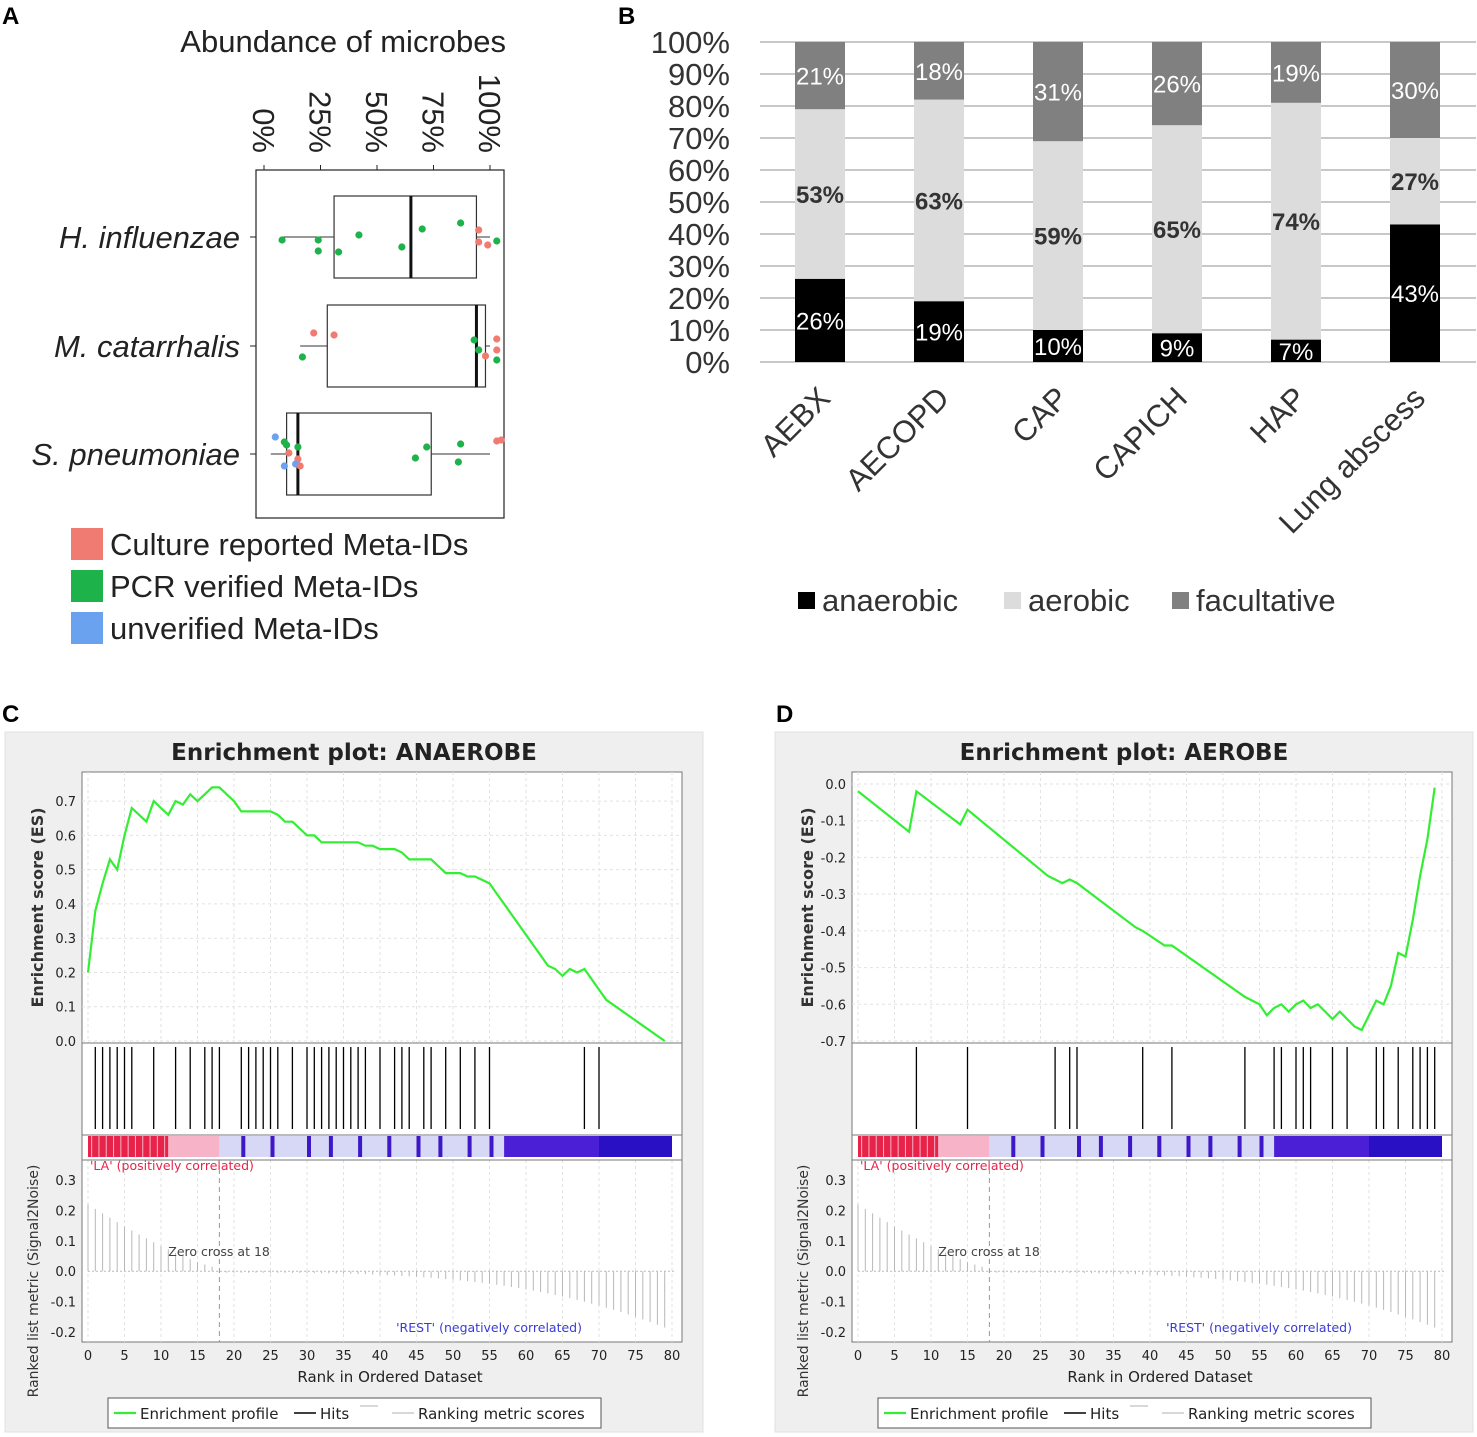  I want to click on legend-label: facultative, so click(1266, 600).